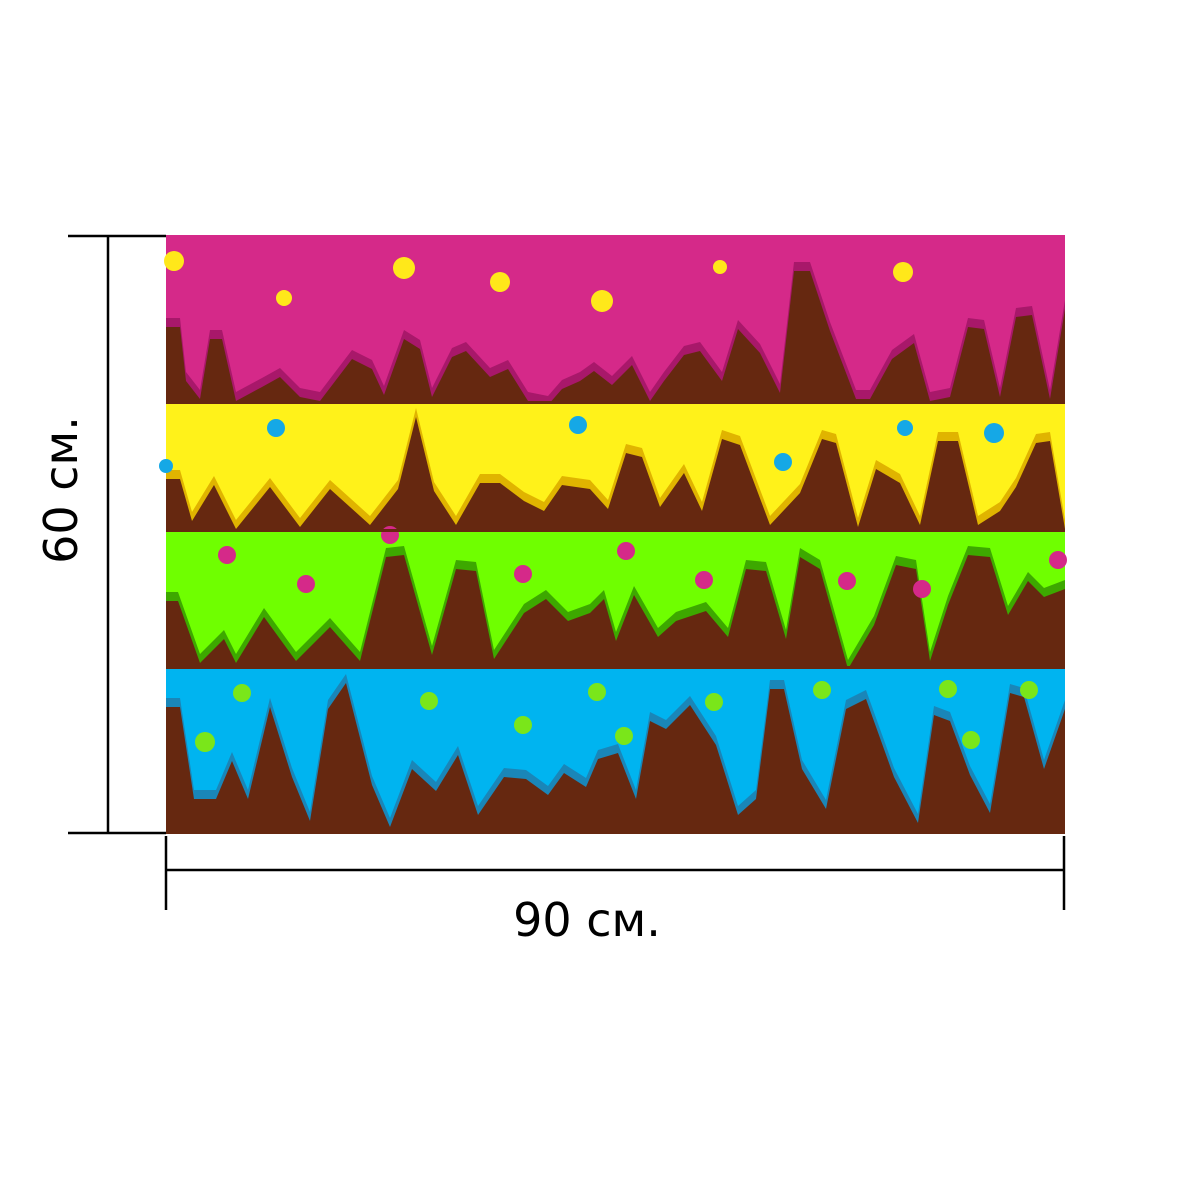 The image size is (1200, 1200). I want to click on green-icing-drips, so click(615, 595).